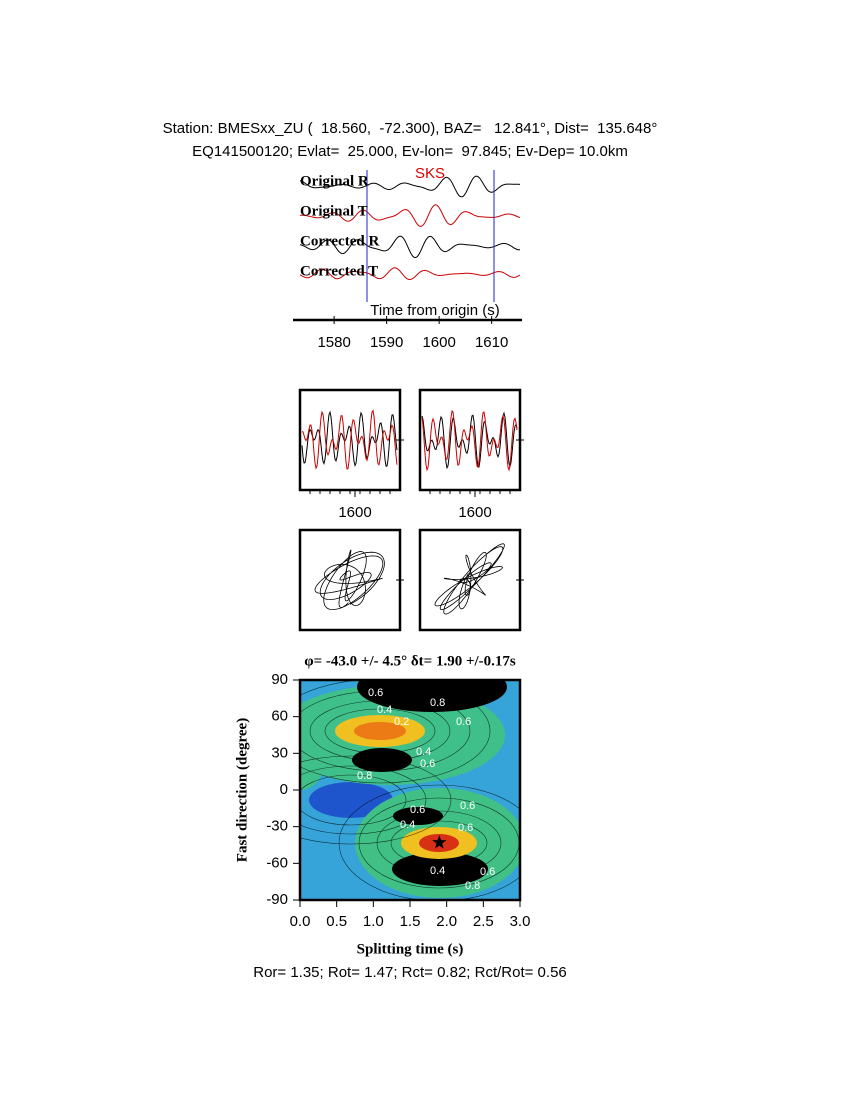  What do you see at coordinates (410, 661) in the screenshot?
I see `result-title: φ= -43.0 +/- 4.5° δt= 1.90 +/-0.17s` at bounding box center [410, 661].